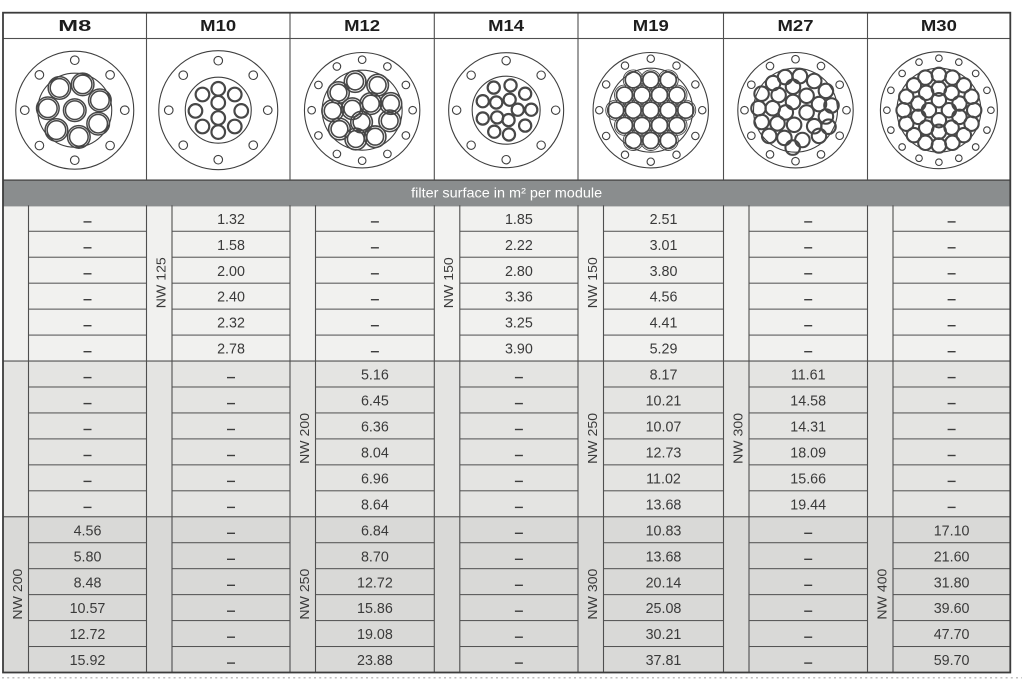 The height and width of the screenshot is (685, 1024). What do you see at coordinates (375, 557) in the screenshot?
I see `svg-text: 8.70` at bounding box center [375, 557].